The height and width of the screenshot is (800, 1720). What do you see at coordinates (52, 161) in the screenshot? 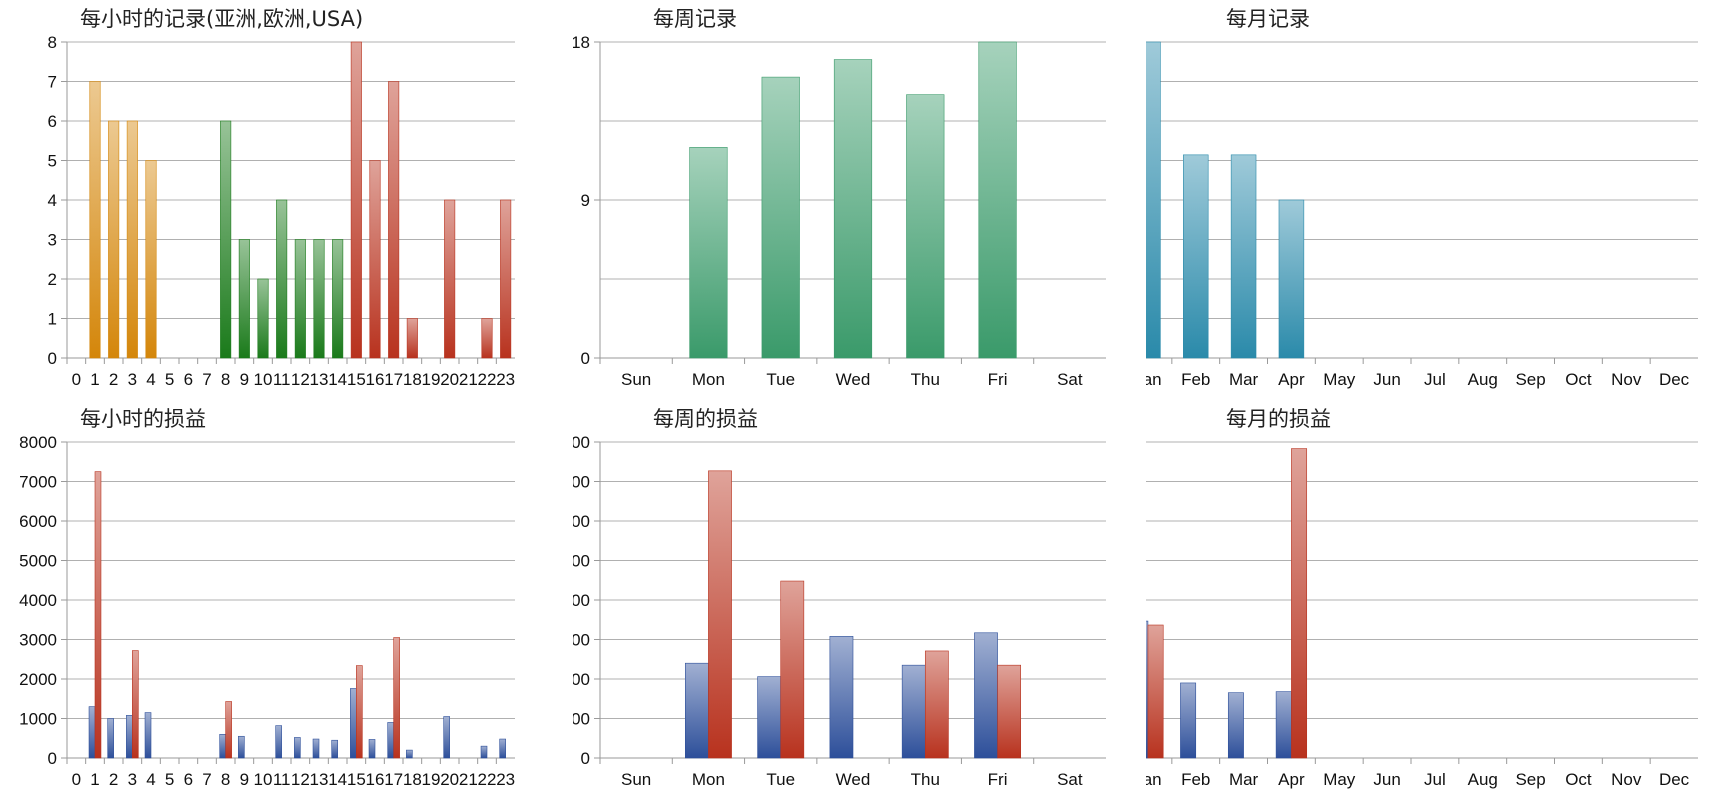
I see `y-tick-label: 5` at bounding box center [52, 161].